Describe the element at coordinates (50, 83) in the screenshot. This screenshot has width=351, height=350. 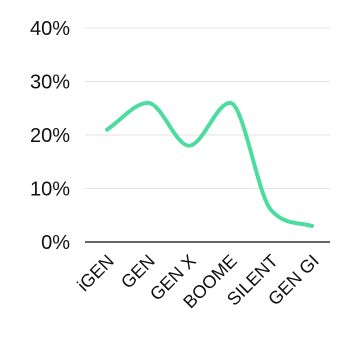
I see `y-tick-label: 30%` at that location.